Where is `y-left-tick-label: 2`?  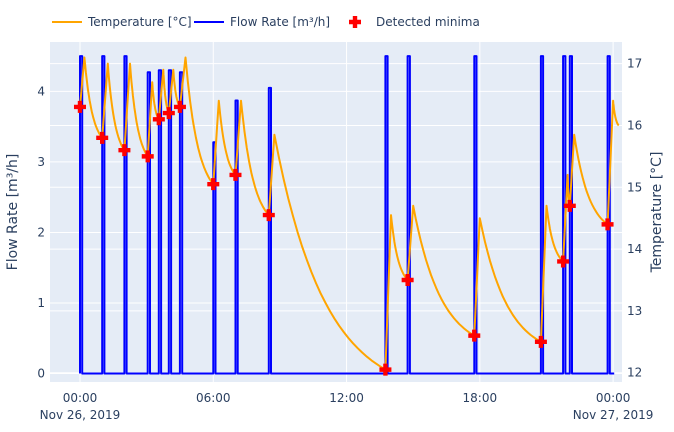
y-left-tick-label: 2 is located at coordinates (41, 232).